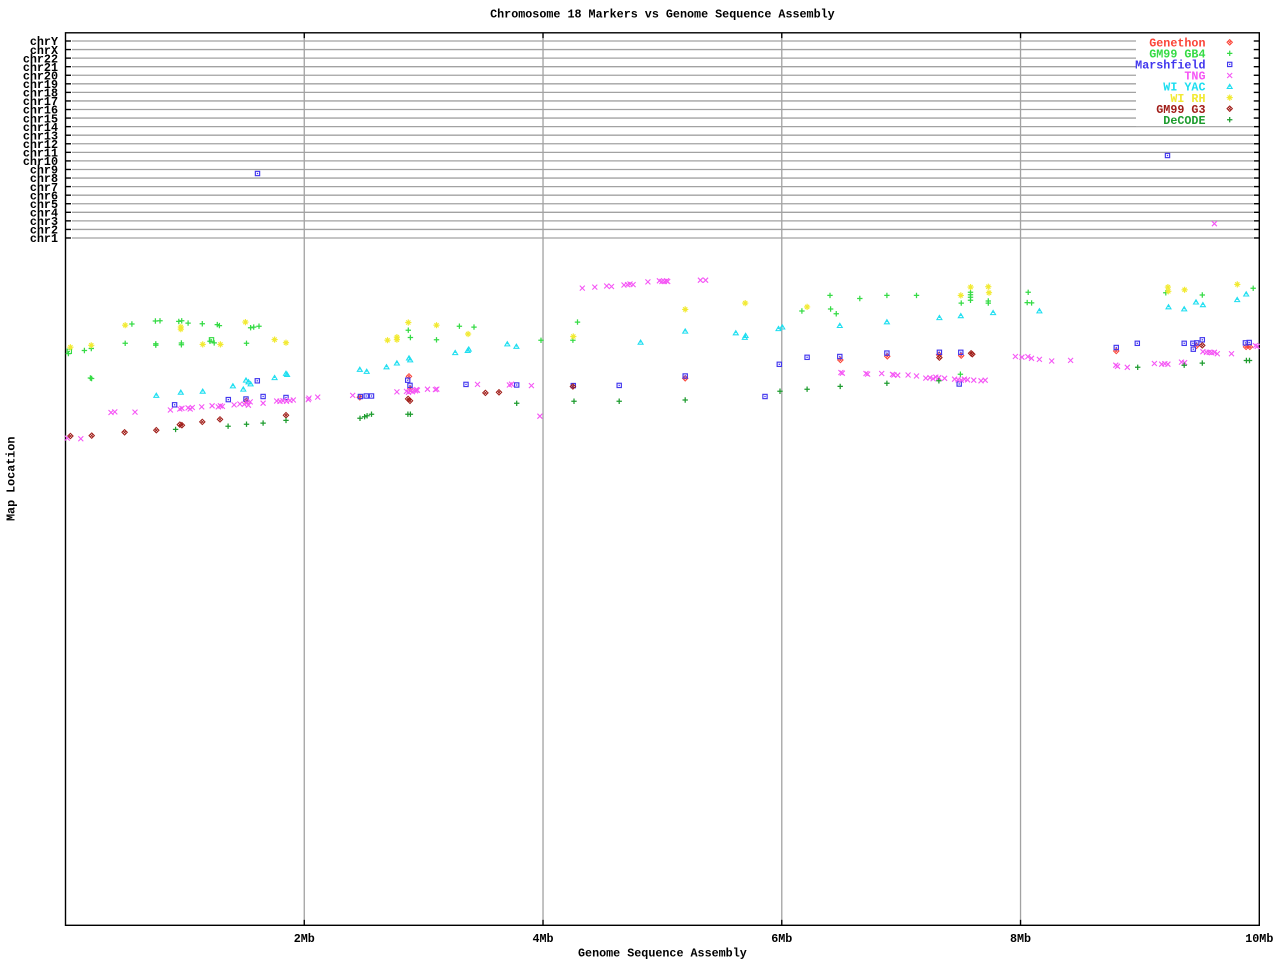 This screenshot has width=1280, height=965. What do you see at coordinates (44, 171) in the screenshot?
I see `svg-text: chr9` at bounding box center [44, 171].